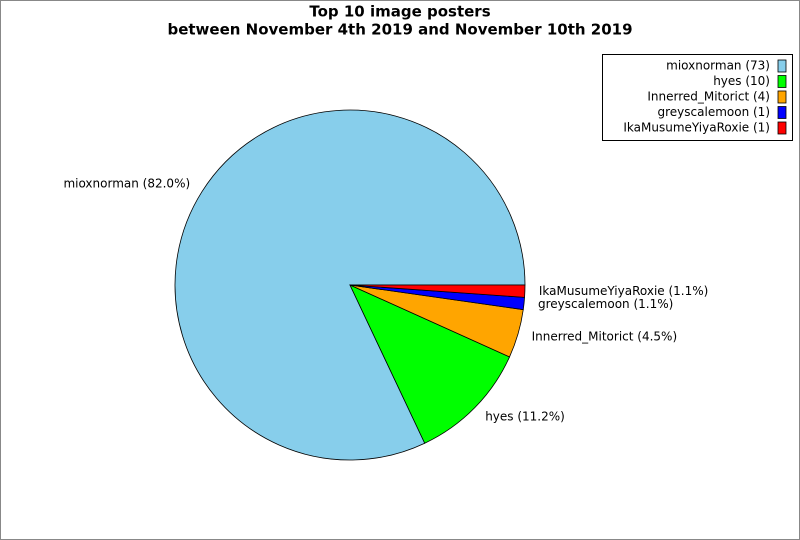  What do you see at coordinates (714, 112) in the screenshot?
I see `legend-label: greyscalemoon (1)` at bounding box center [714, 112].